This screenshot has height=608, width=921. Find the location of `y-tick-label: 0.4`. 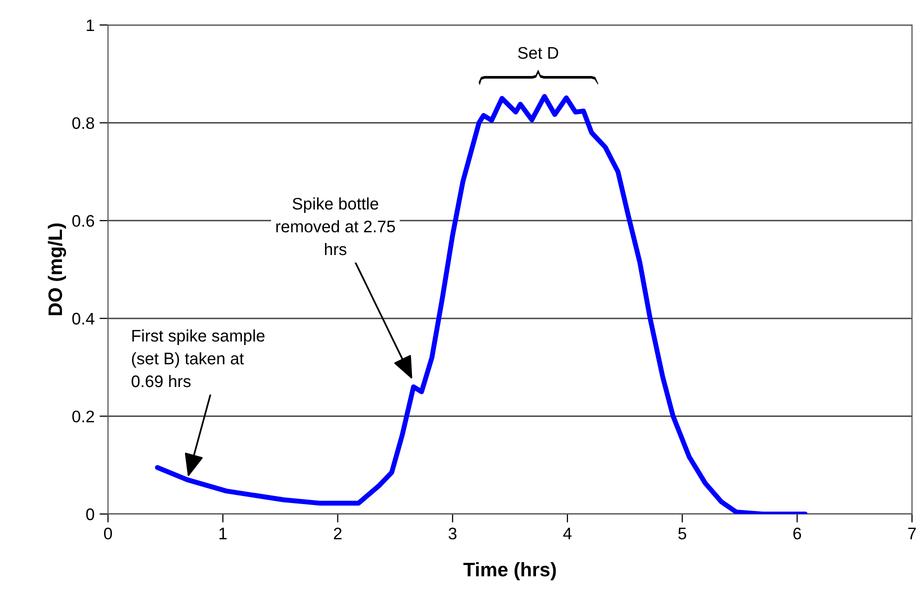

y-tick-label: 0.4 is located at coordinates (83, 318).